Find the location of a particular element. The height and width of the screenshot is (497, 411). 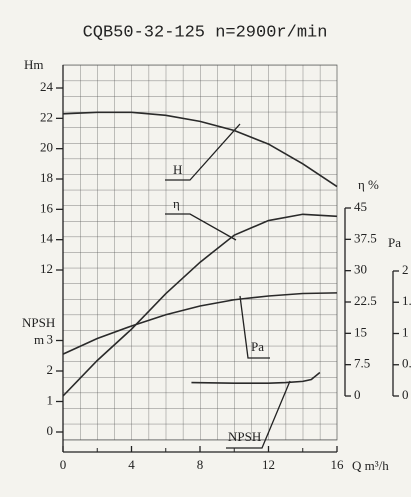

x-tick-label: 12 is located at coordinates (268, 464).